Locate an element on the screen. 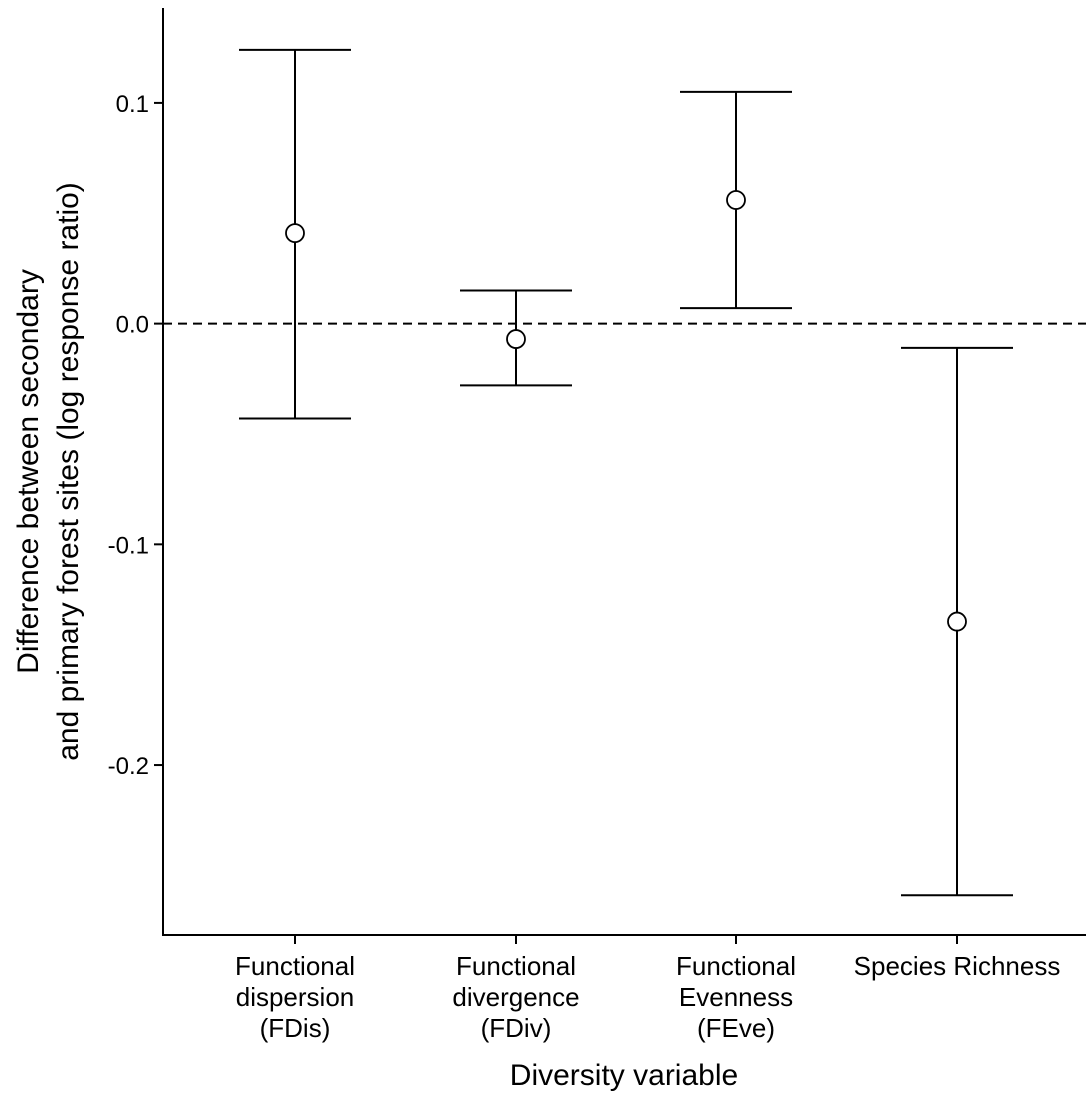  x-category-label-1: Functional divergence (FDiv) is located at coordinates (515, 997).